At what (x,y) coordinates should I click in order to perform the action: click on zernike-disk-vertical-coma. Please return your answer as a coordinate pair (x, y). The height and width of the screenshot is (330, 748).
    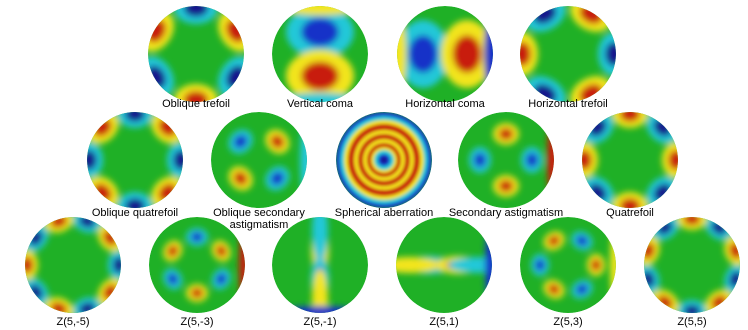
    Looking at the image, I should click on (320, 54).